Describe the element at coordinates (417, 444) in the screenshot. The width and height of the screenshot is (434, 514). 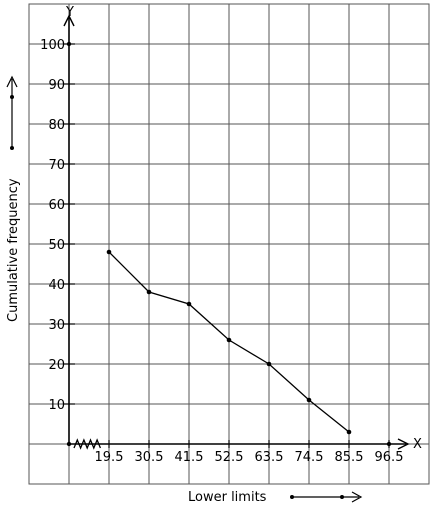
I see `x-axis-letter: X` at that location.